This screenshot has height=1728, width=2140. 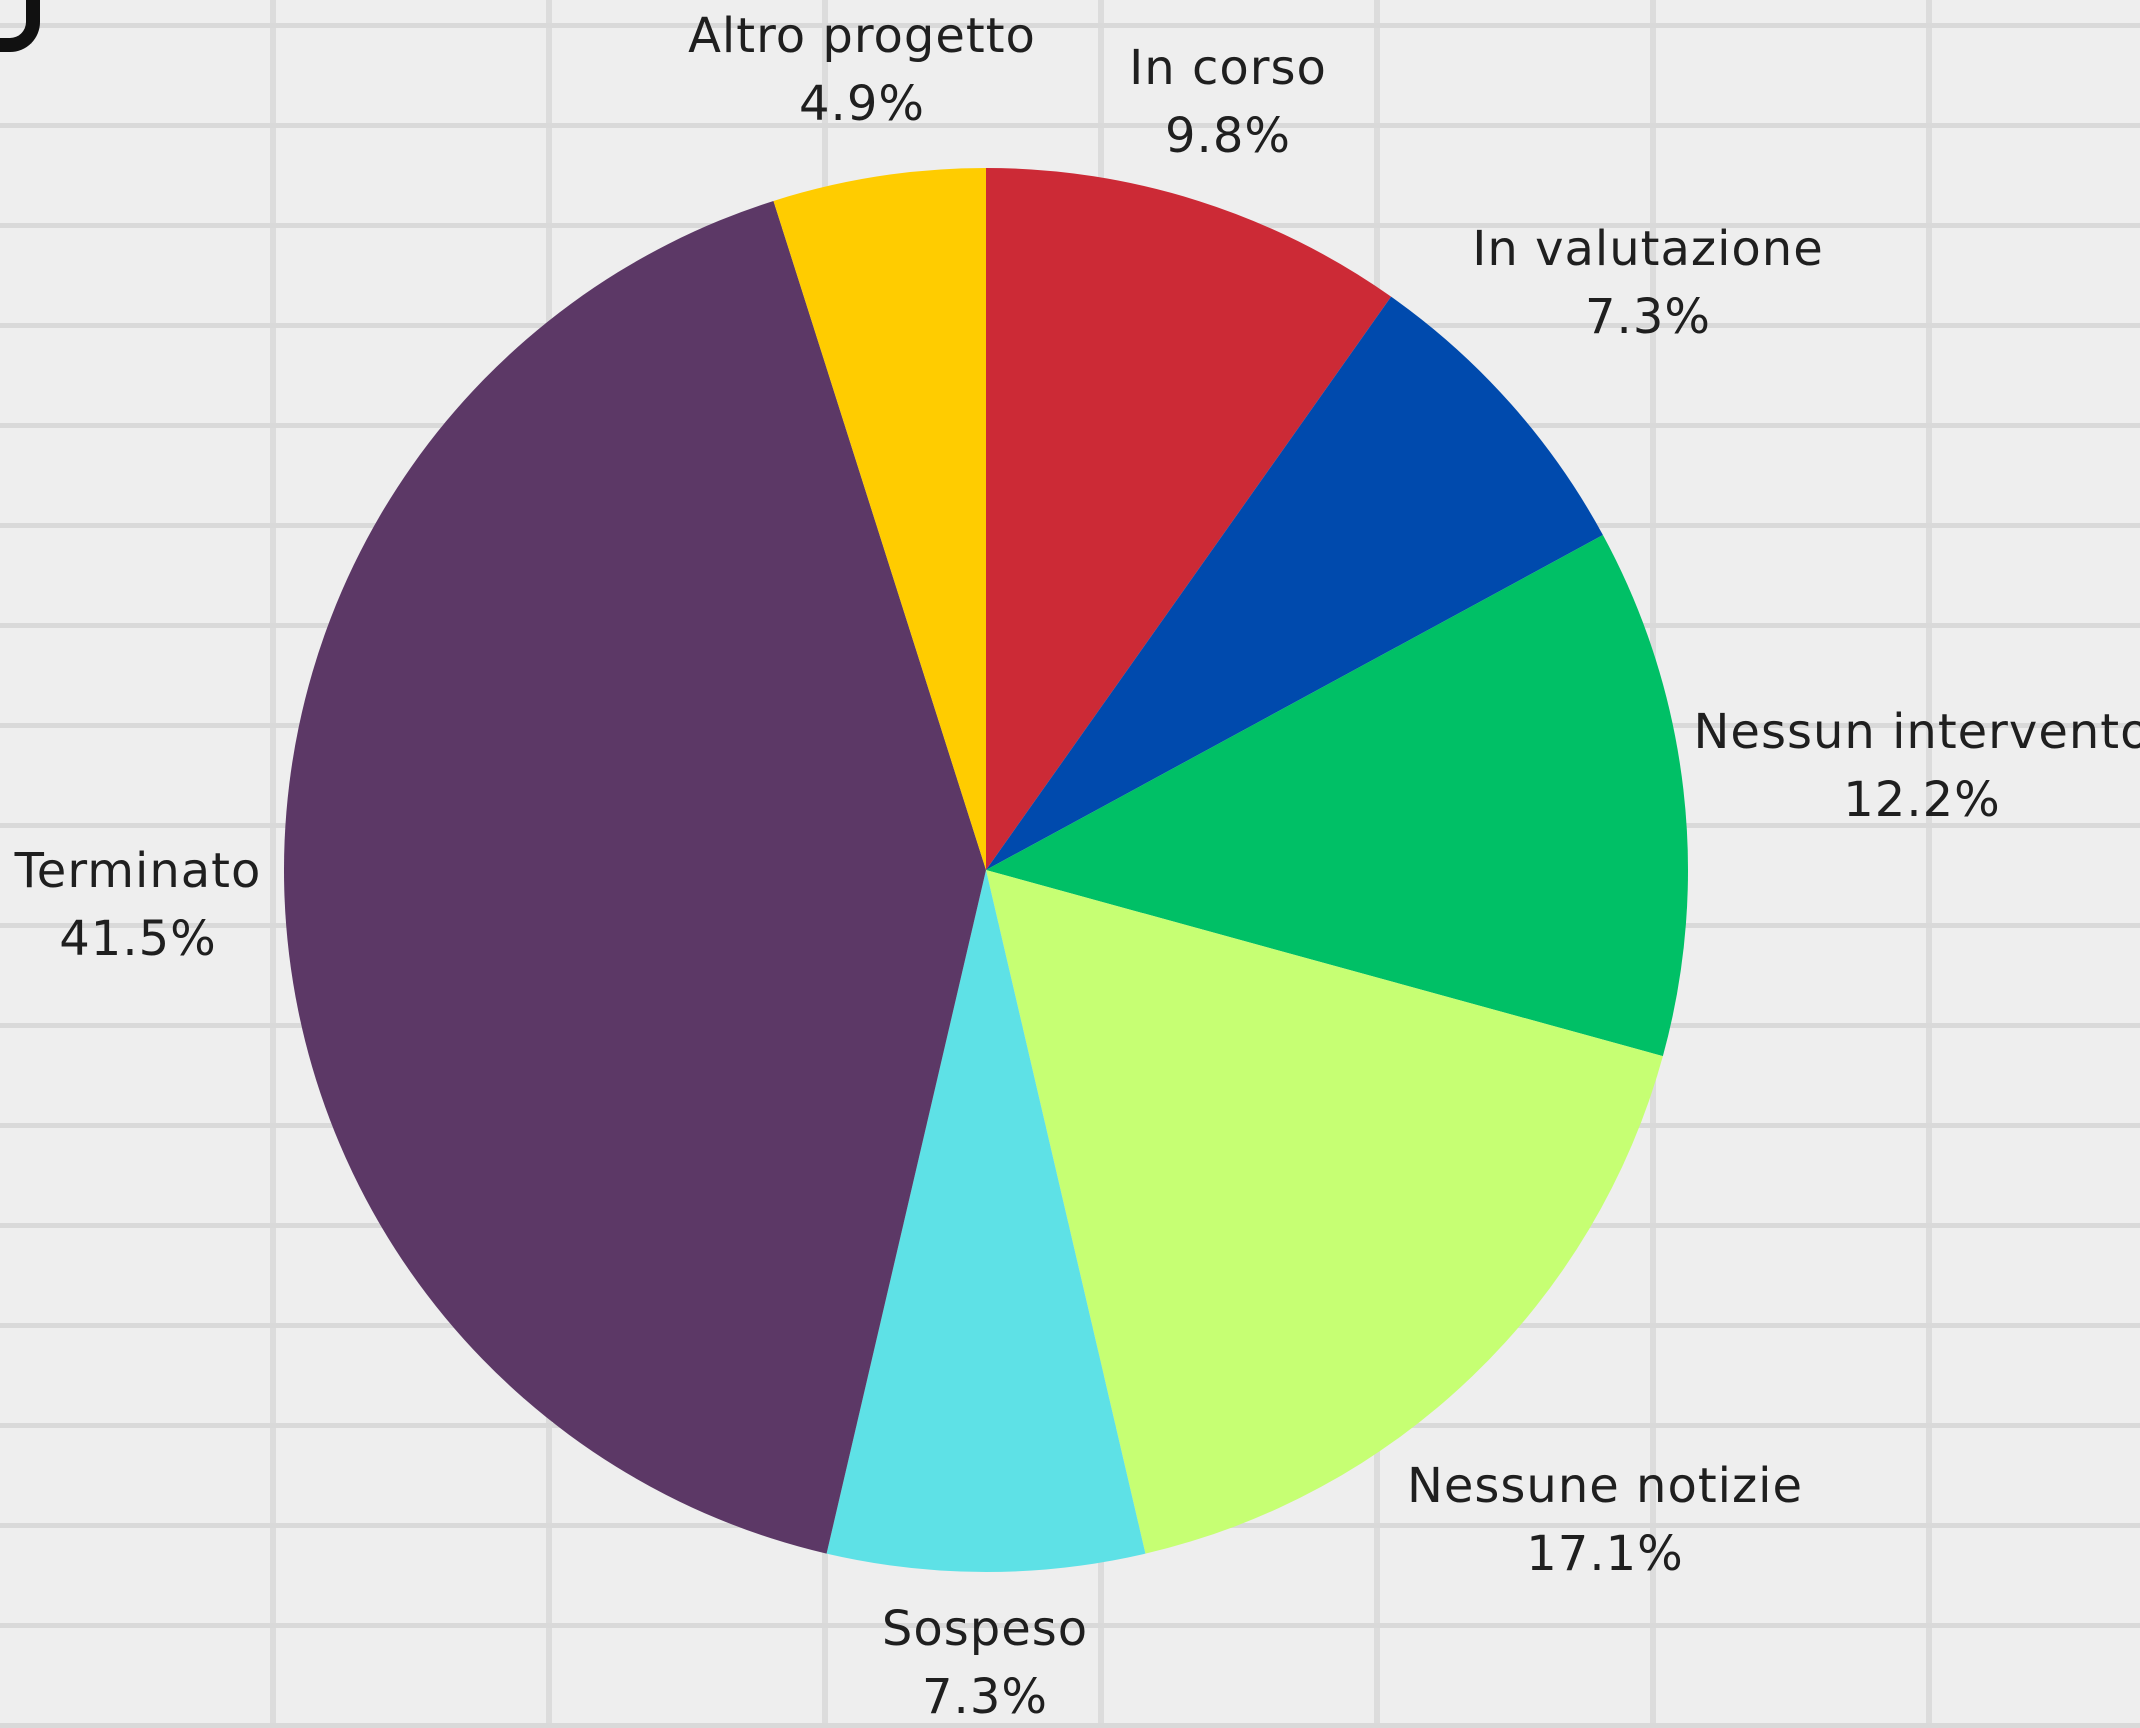 I want to click on slice-value-terminato: 41.5%, so click(x=137, y=939).